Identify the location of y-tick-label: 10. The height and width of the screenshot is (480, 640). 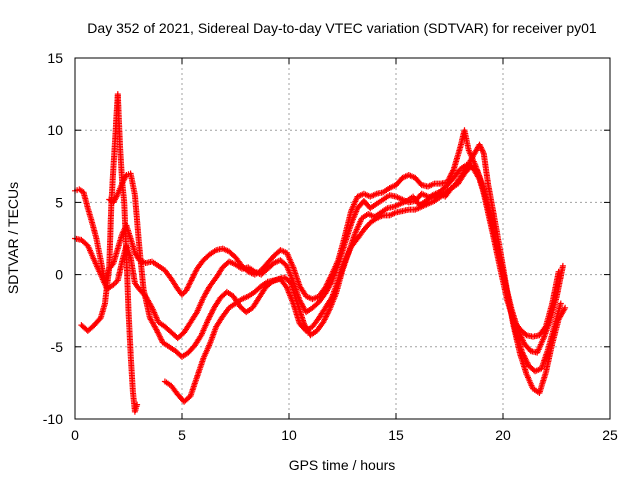
(55, 130).